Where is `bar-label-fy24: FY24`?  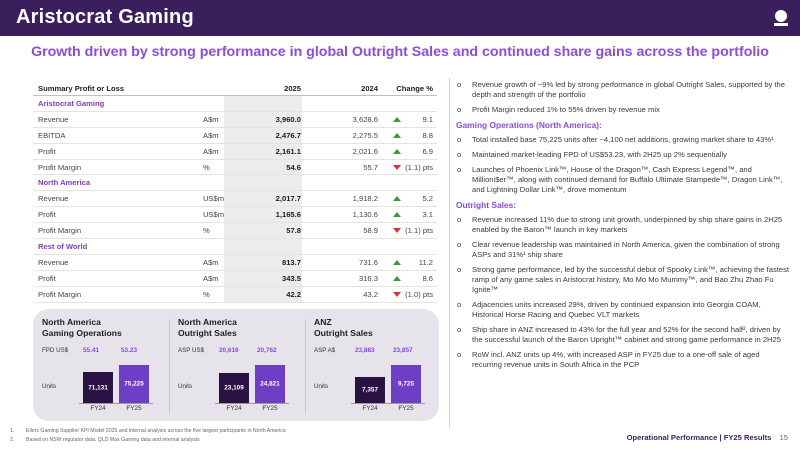
bar-label-fy24: FY24 is located at coordinates (98, 408).